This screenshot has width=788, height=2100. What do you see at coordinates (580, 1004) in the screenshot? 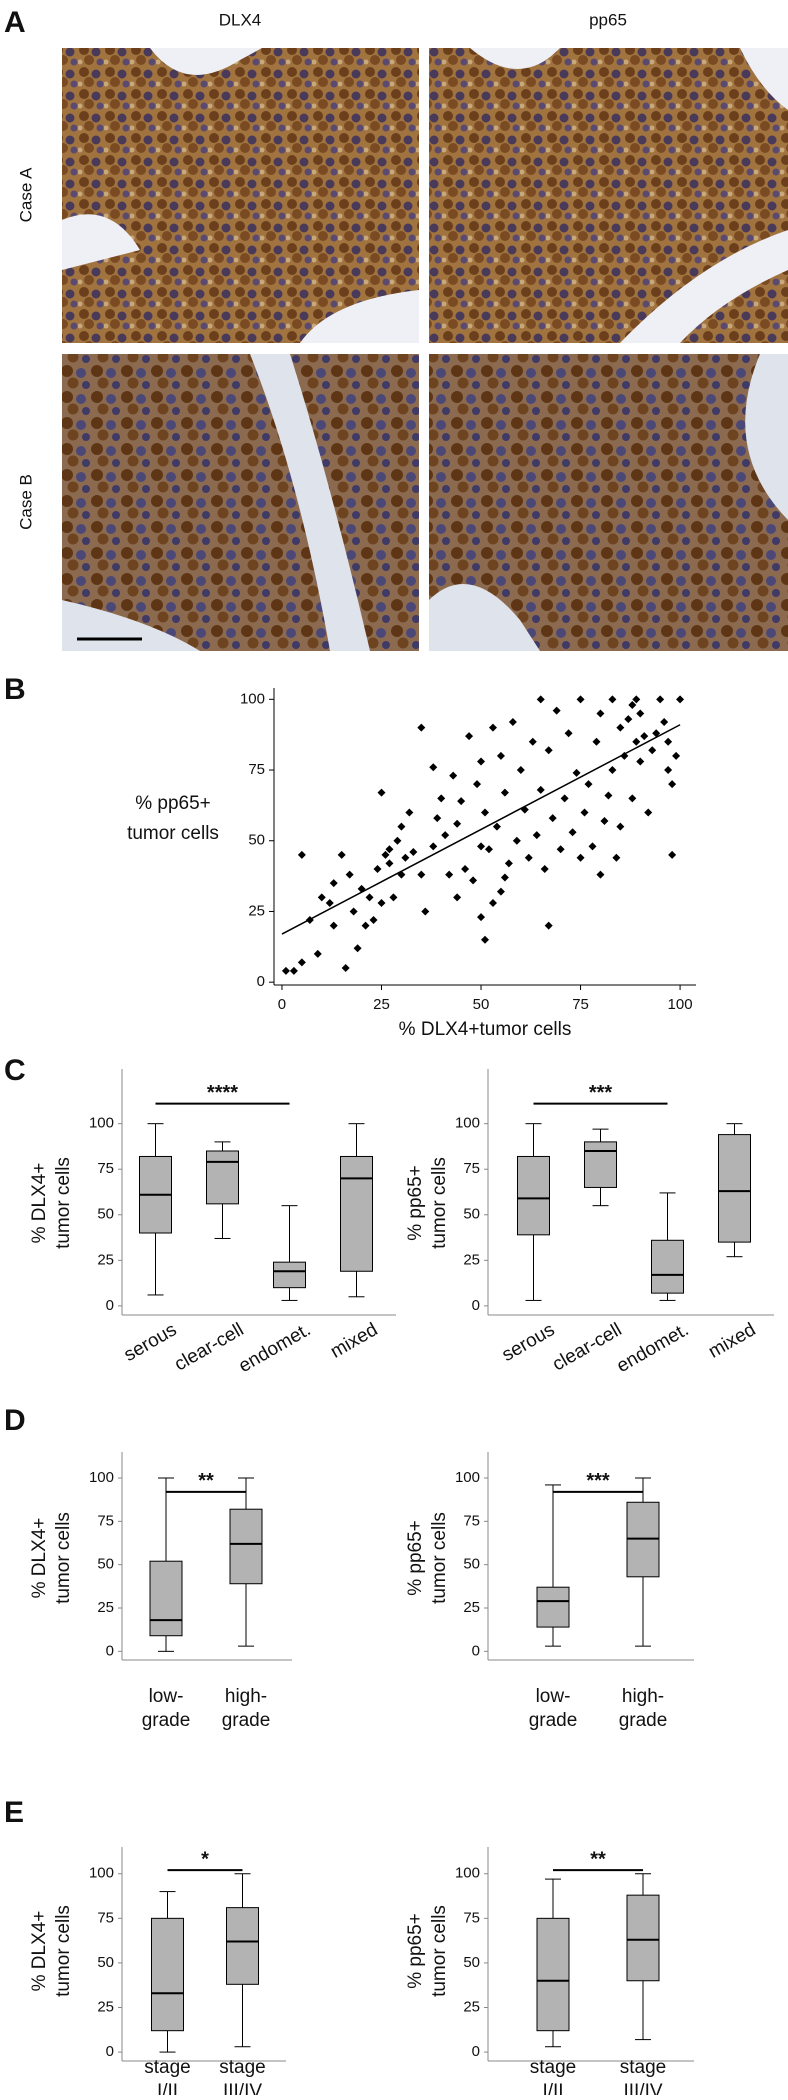
I see `x-tick-label: 75` at bounding box center [580, 1004].